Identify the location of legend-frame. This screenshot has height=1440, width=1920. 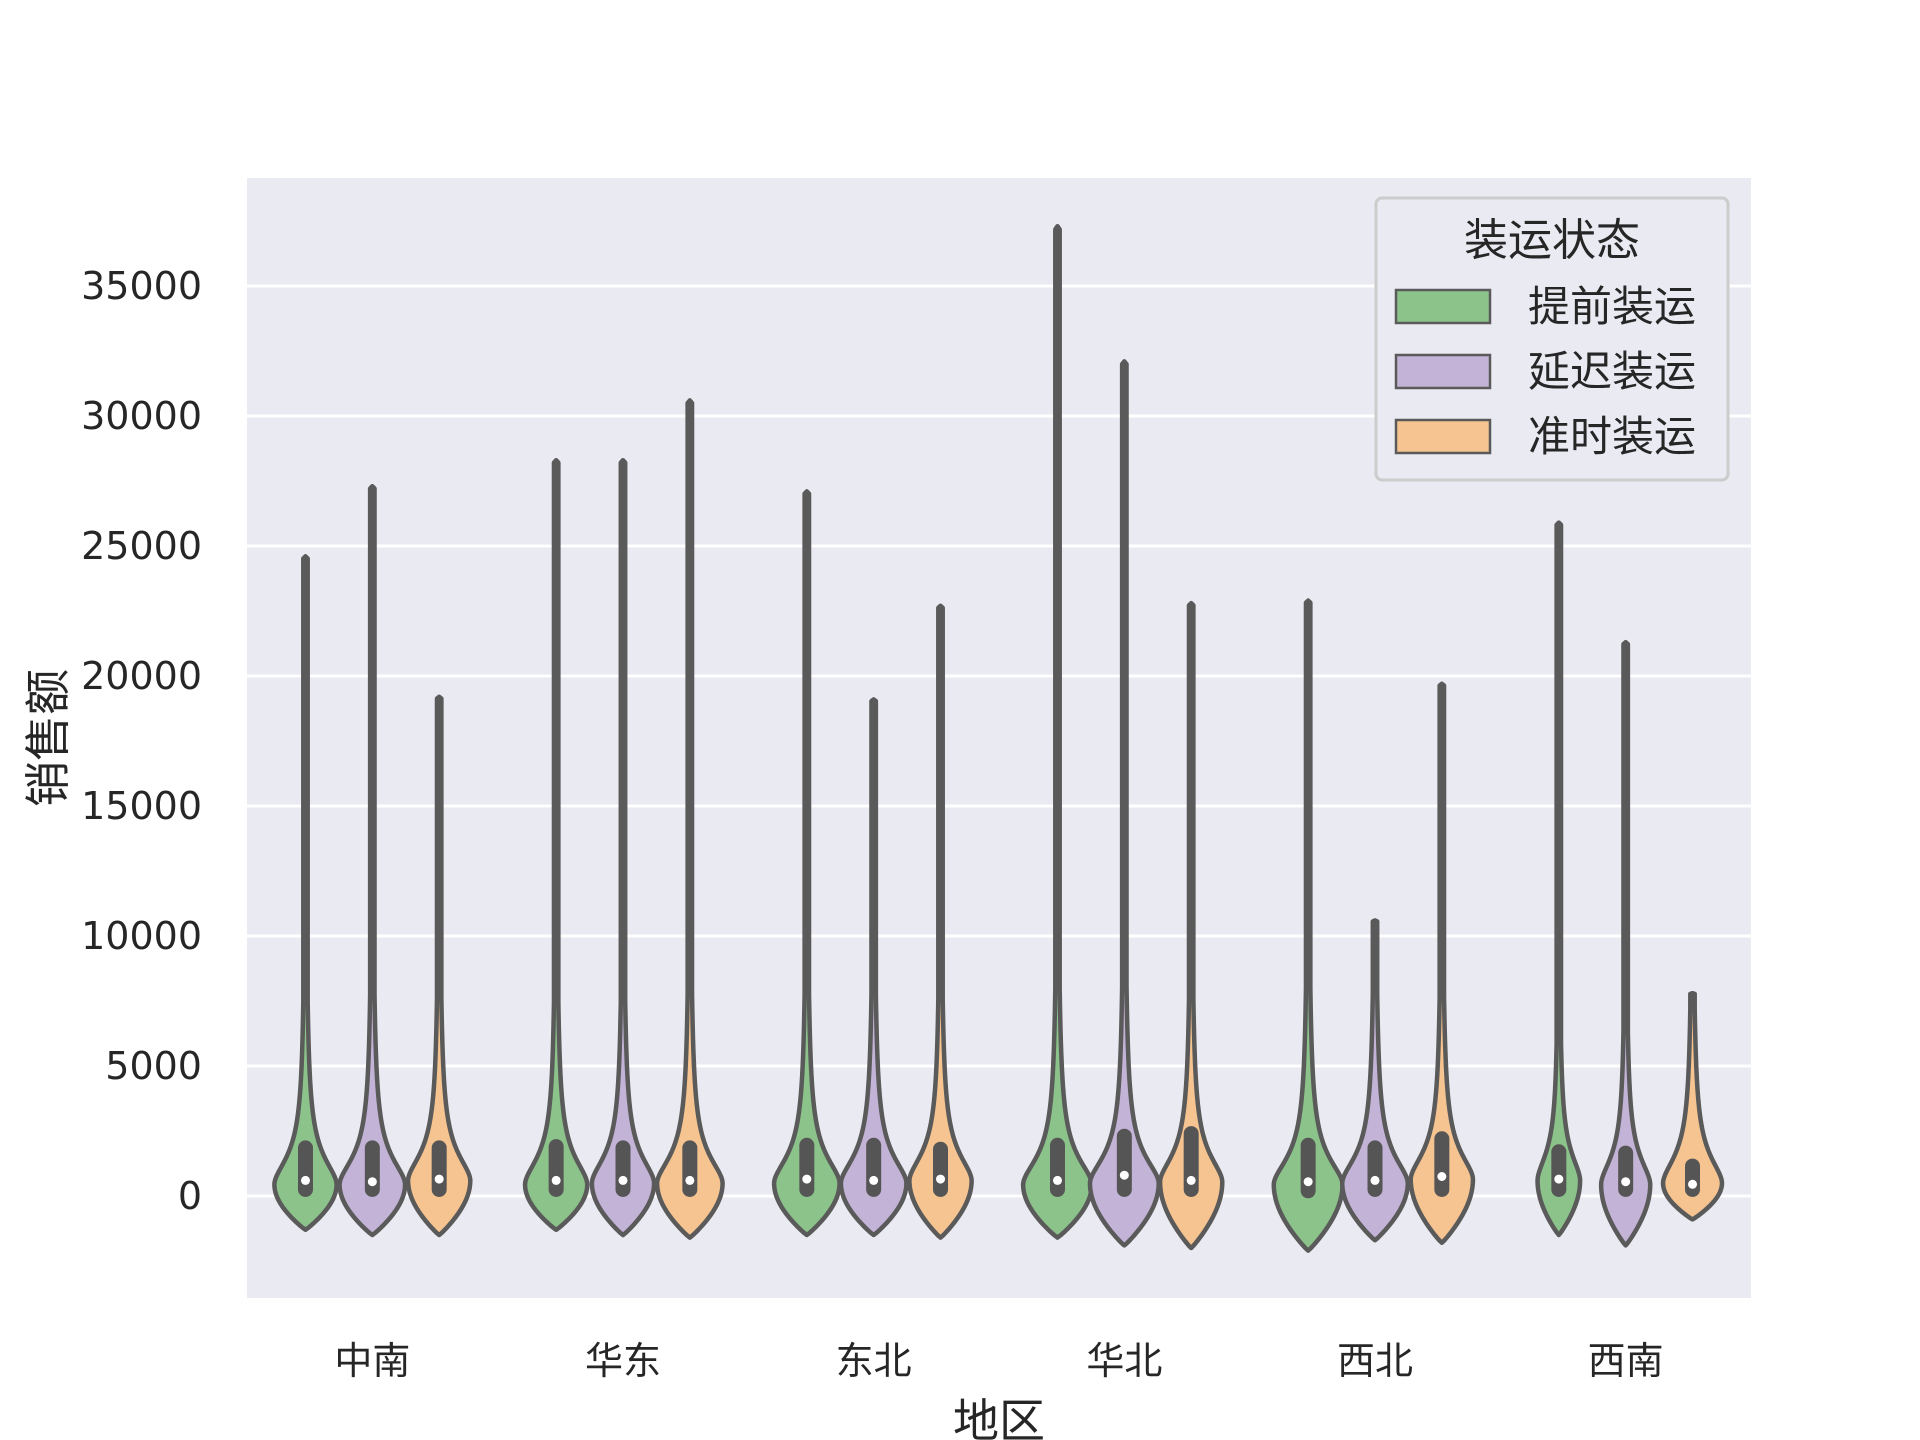
(1552, 339).